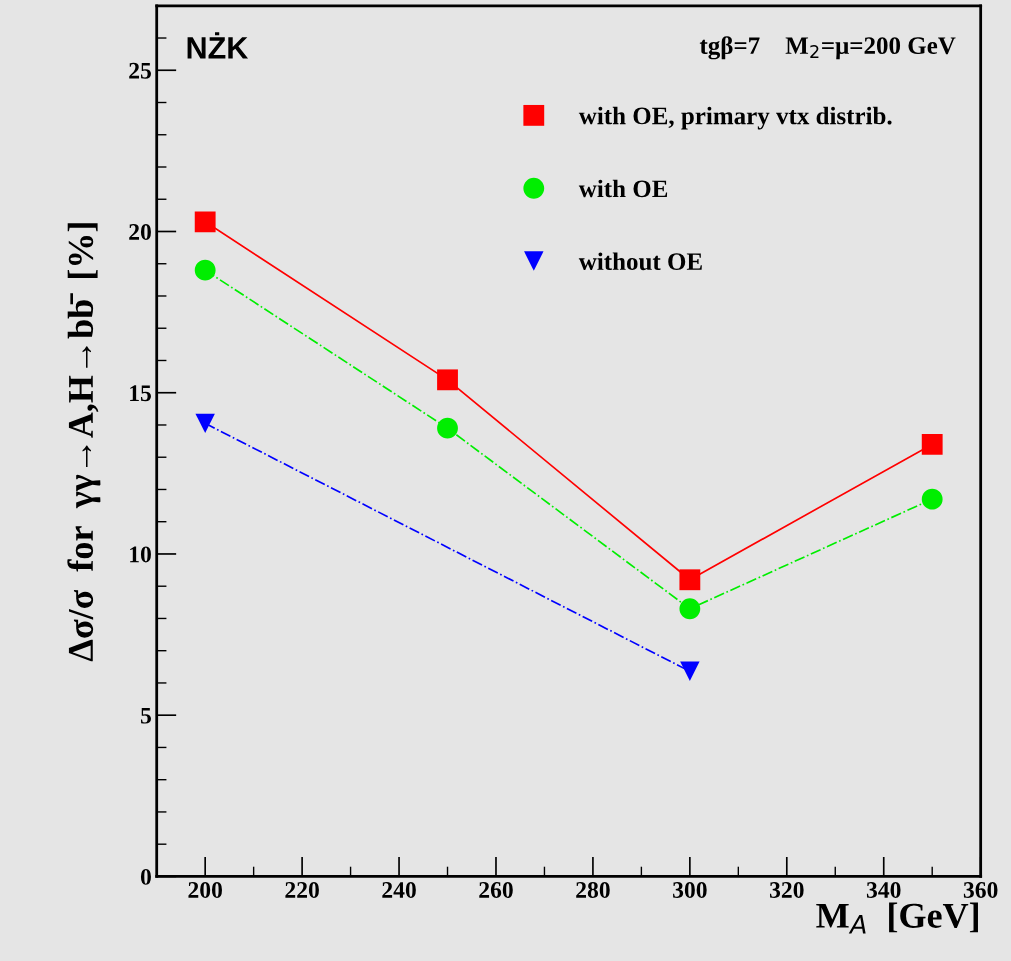  What do you see at coordinates (140, 231) in the screenshot?
I see `y-tick-label: 20` at bounding box center [140, 231].